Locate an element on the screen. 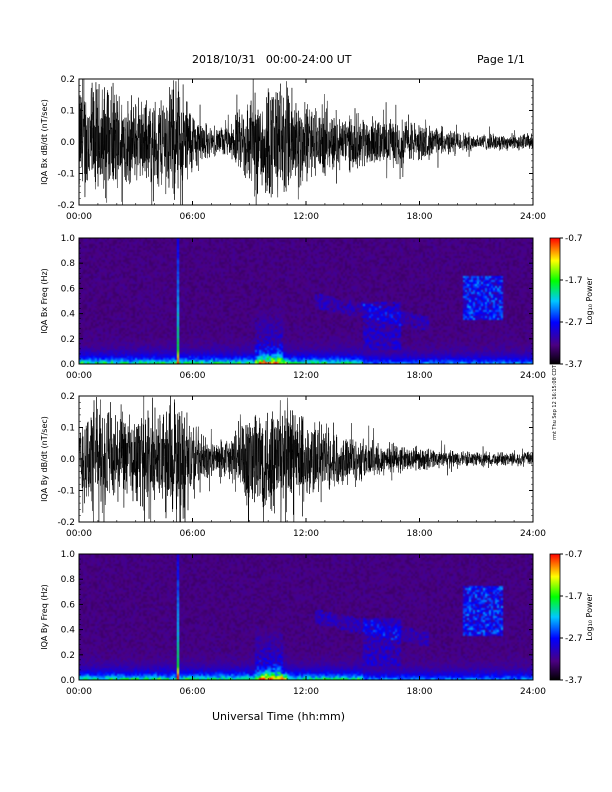 The image size is (612, 792). y-axis-label: IQA Bx dB/dt (nT/sec) is located at coordinates (44, 142).